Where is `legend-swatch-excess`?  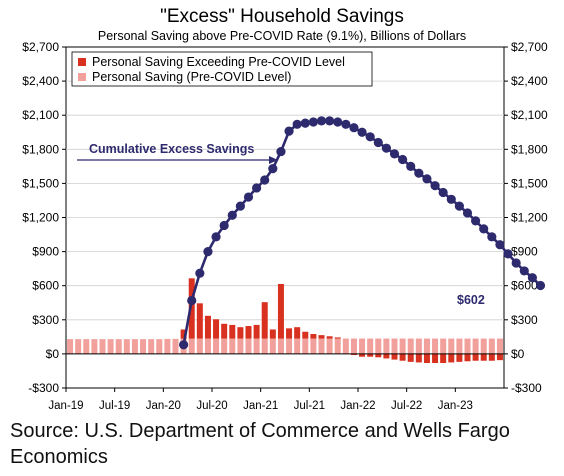
legend-swatch-excess is located at coordinates (82, 62).